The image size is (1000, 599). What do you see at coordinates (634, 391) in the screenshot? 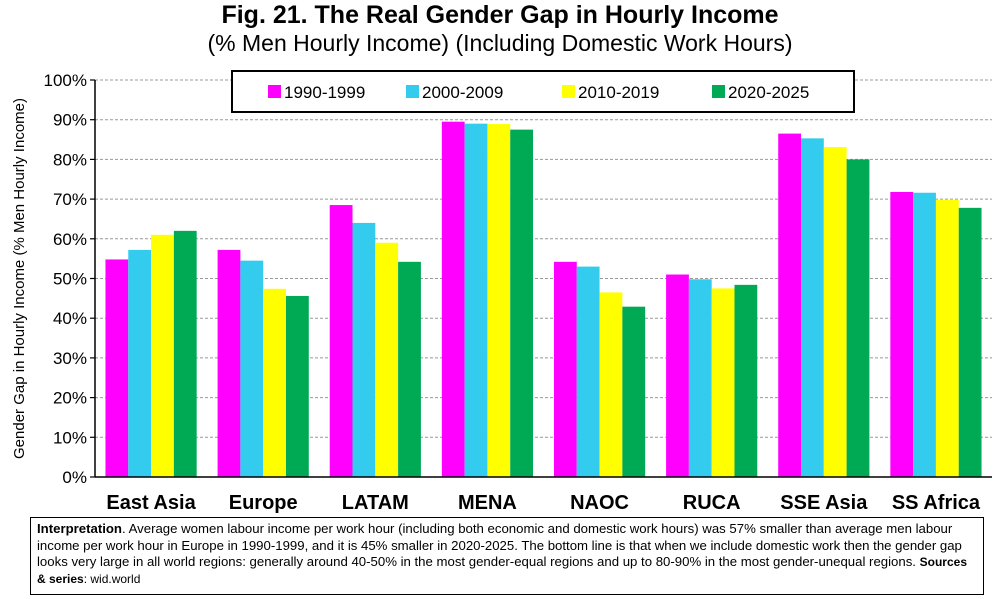
I see `bar-naoc-2020-2025` at bounding box center [634, 391].